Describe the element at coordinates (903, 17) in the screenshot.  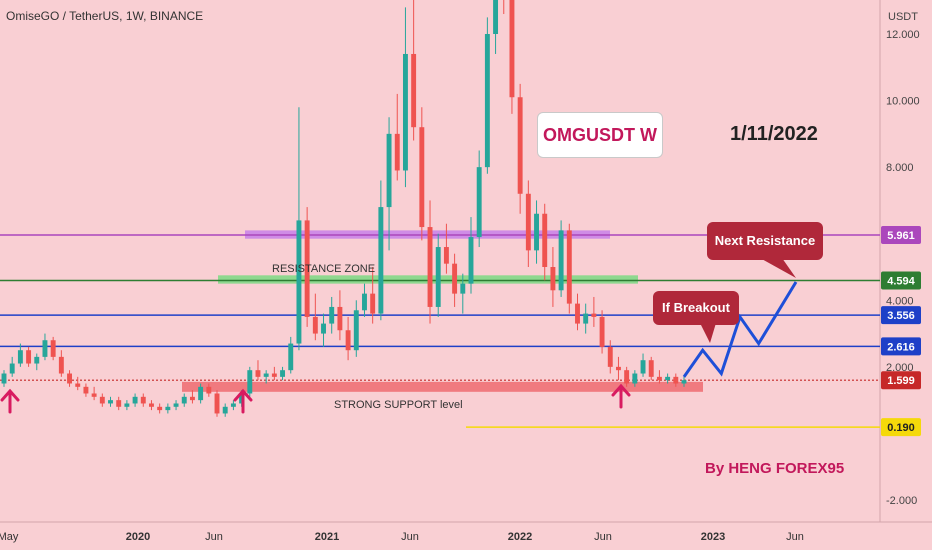
I see `price-axis-unit: USDT` at that location.